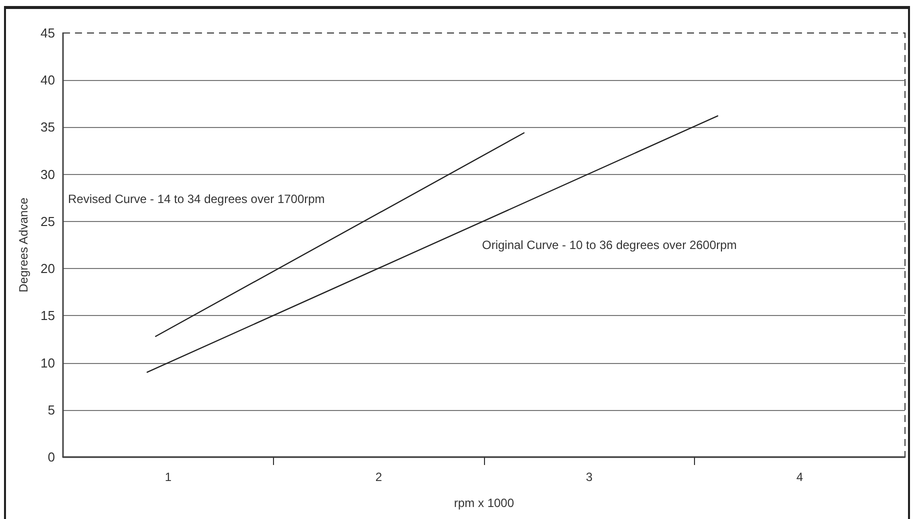 The width and height of the screenshot is (914, 519). Describe the element at coordinates (47, 80) in the screenshot. I see `y-tick-label: 40` at that location.